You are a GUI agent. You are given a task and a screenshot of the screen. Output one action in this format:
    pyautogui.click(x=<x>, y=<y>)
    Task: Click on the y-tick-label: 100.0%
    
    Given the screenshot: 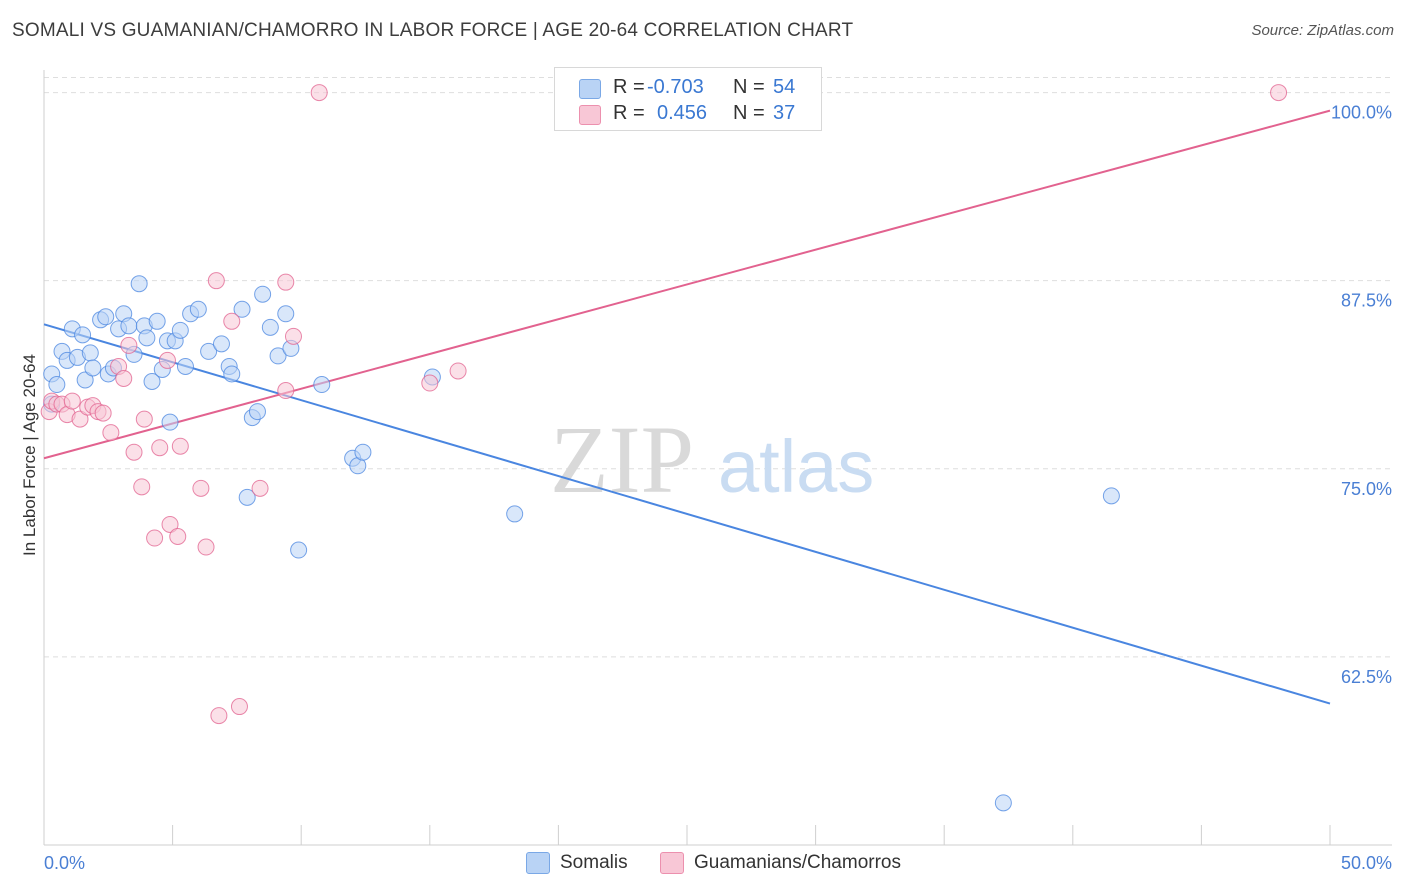 What is the action you would take?
    pyautogui.click(x=1361, y=113)
    